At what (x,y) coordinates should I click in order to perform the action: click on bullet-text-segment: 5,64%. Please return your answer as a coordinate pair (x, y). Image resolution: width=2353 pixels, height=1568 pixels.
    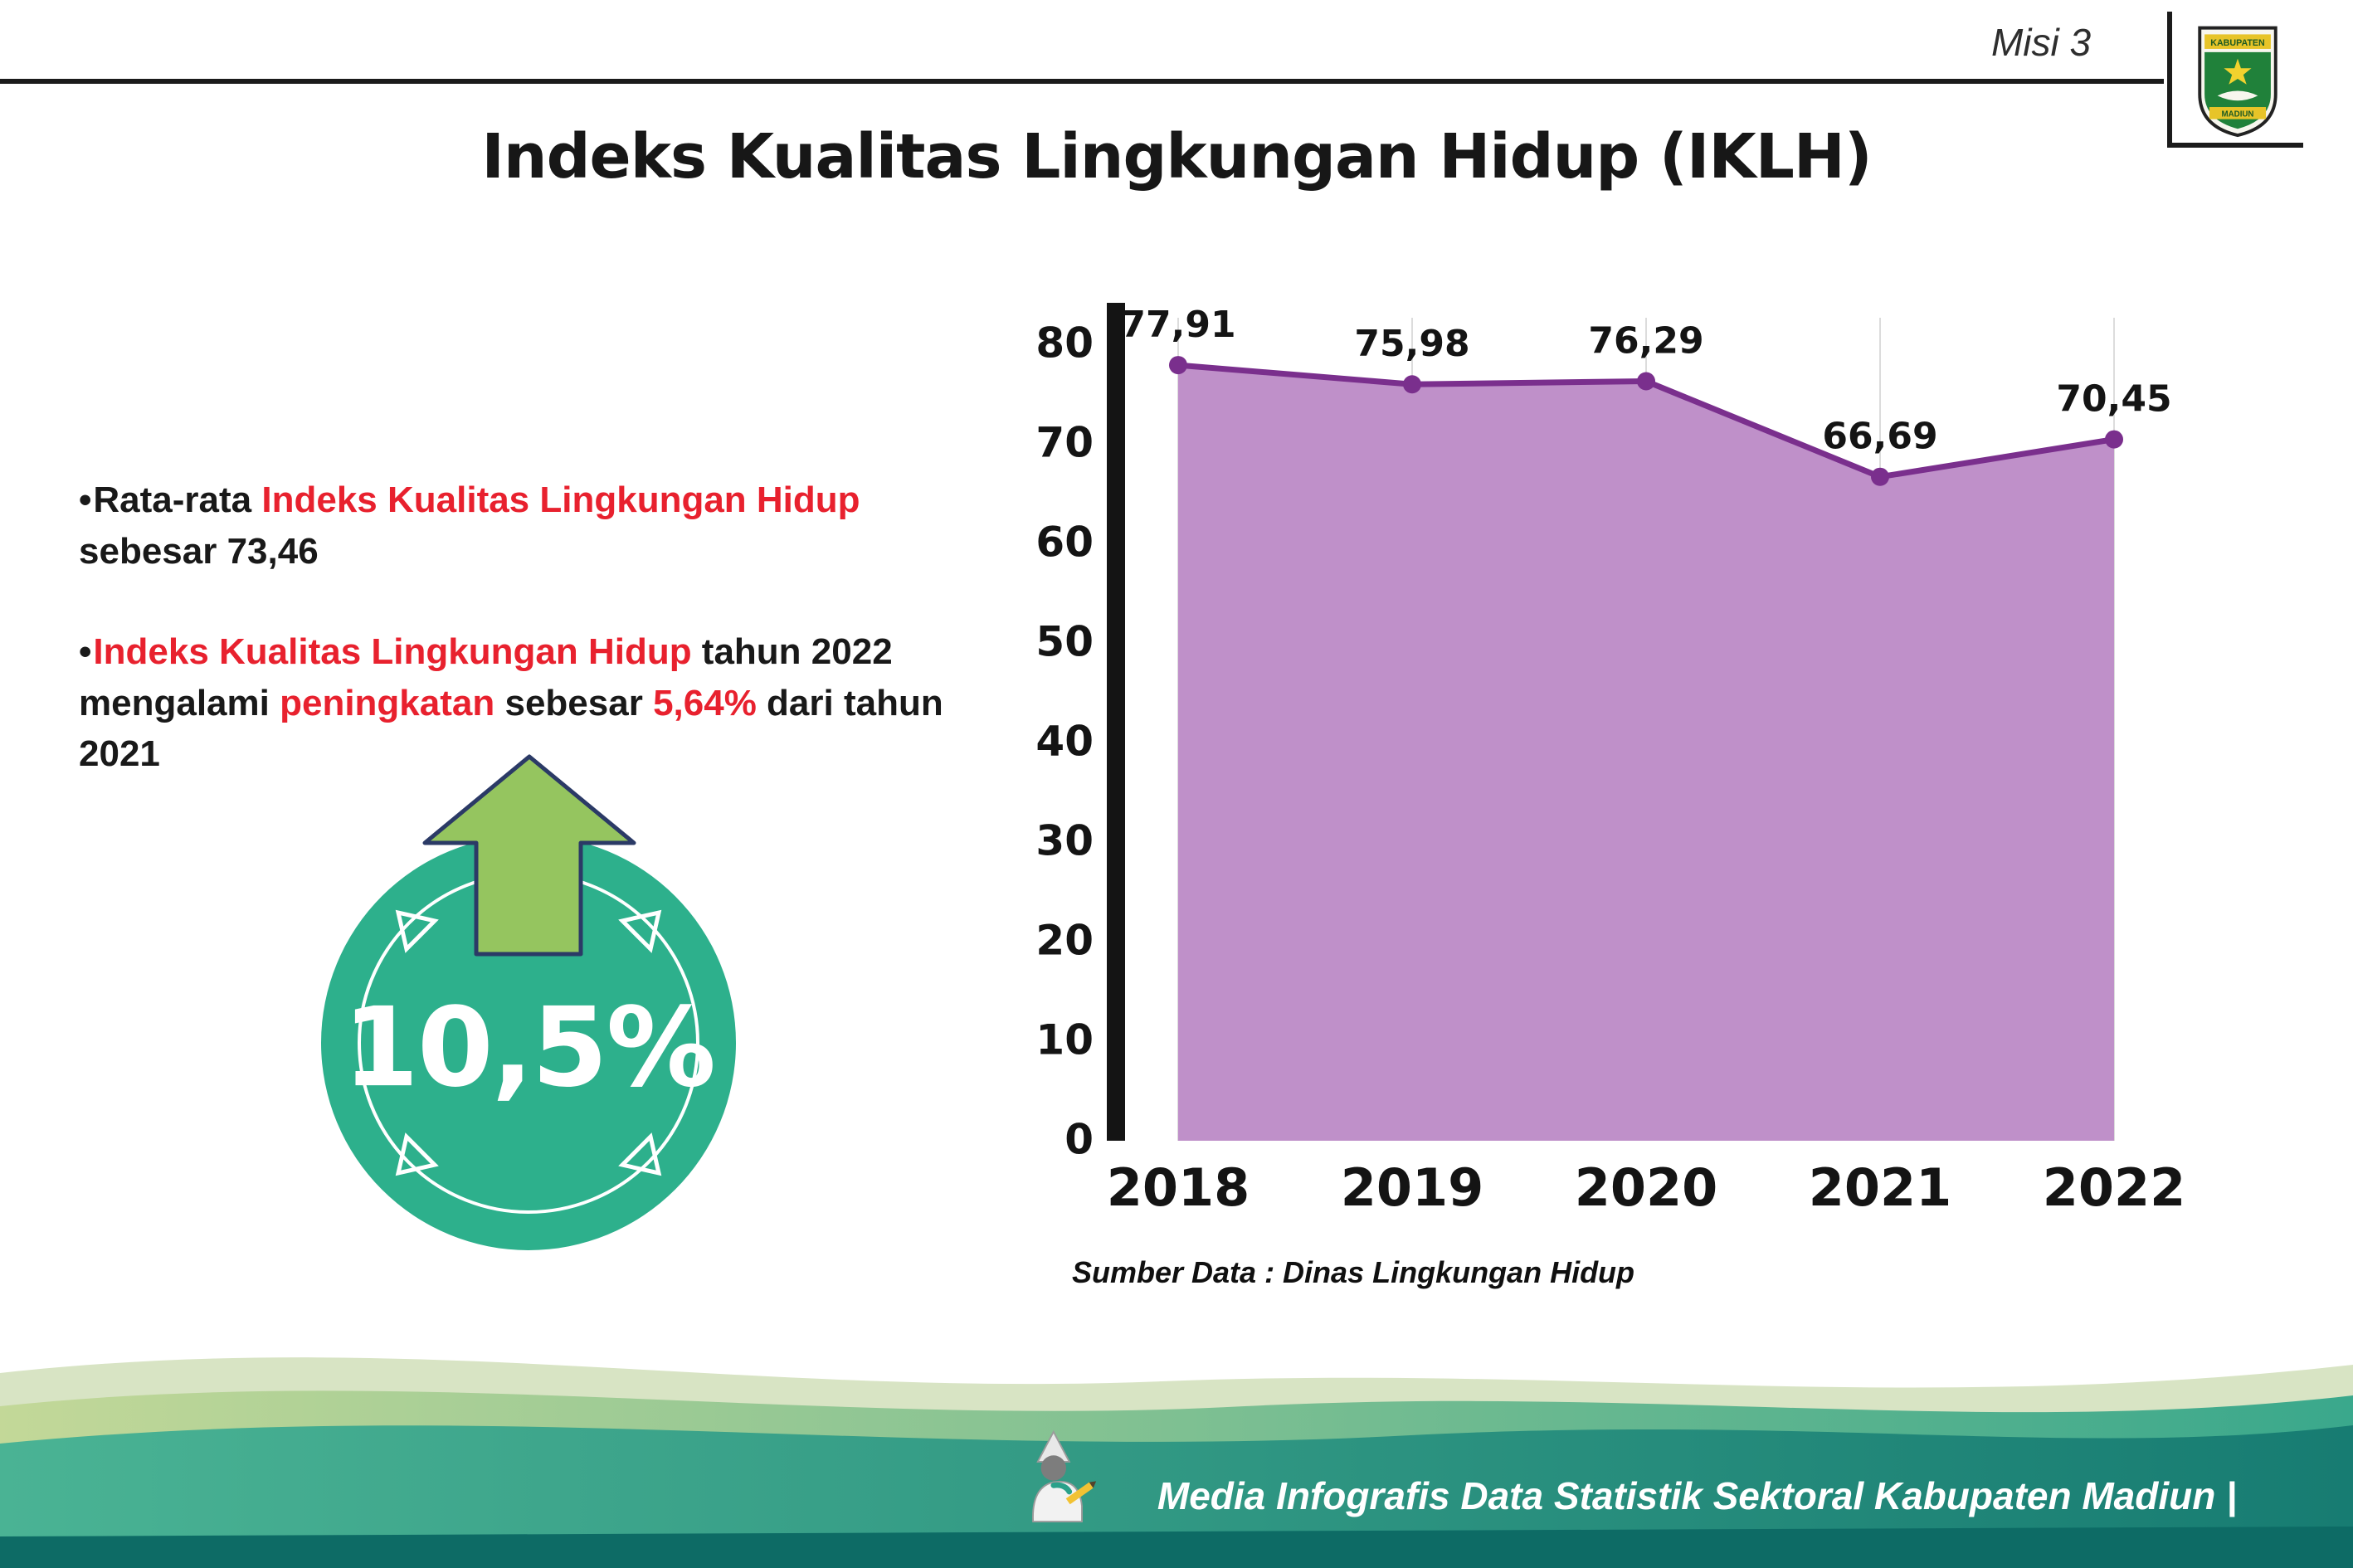
    Looking at the image, I should click on (705, 702).